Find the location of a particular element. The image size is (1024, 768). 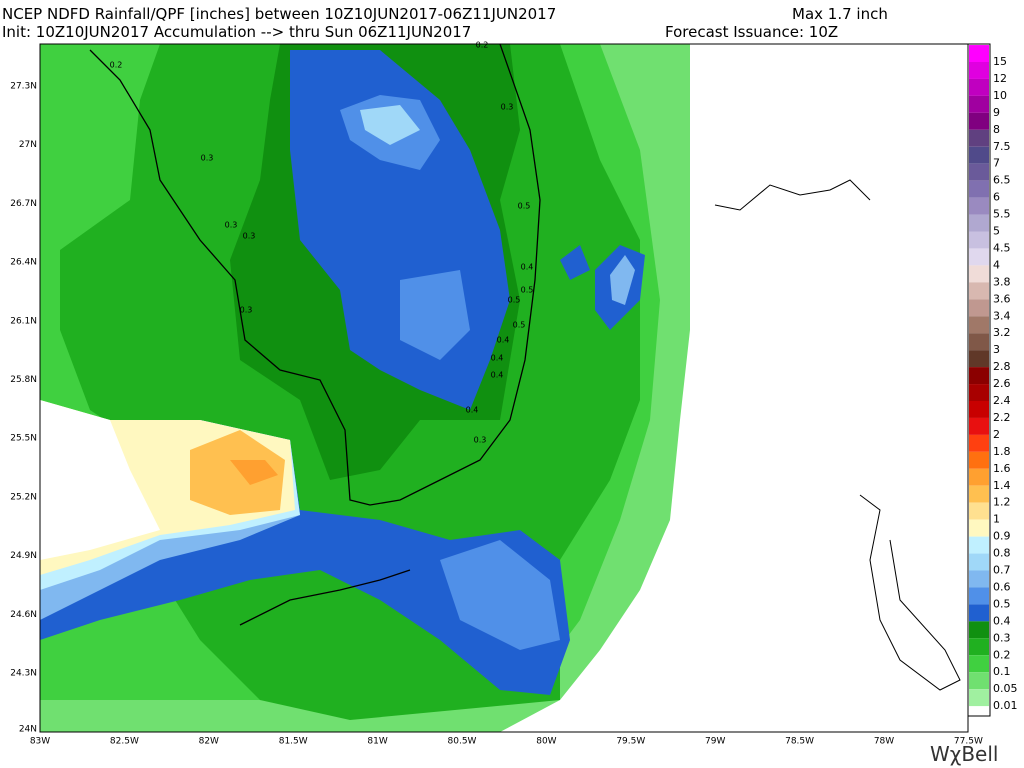

colorbar-label: 0.3 is located at coordinates (1002, 637).